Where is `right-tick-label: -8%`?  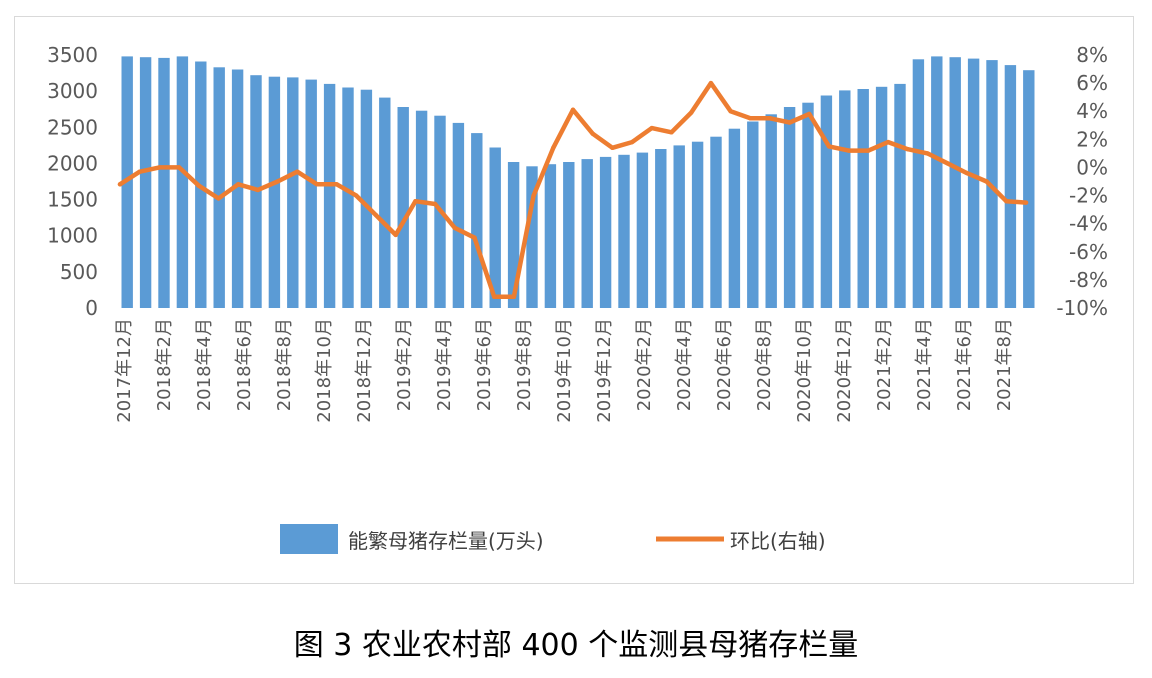 right-tick-label: -8% is located at coordinates (1088, 280).